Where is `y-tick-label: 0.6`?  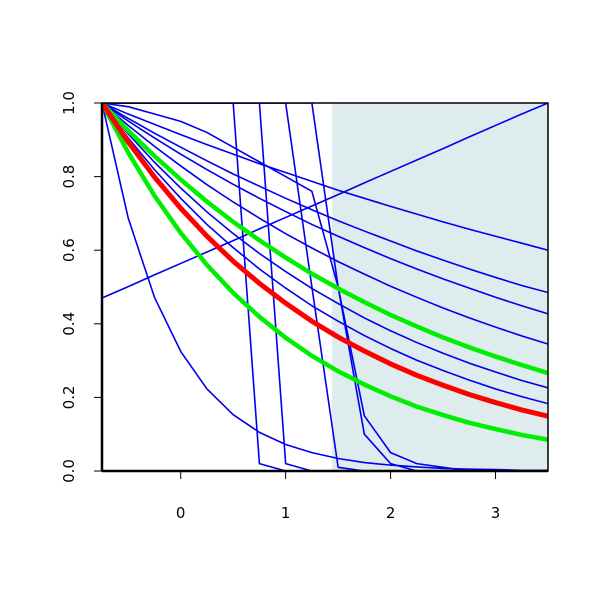 y-tick-label: 0.6 is located at coordinates (69, 250).